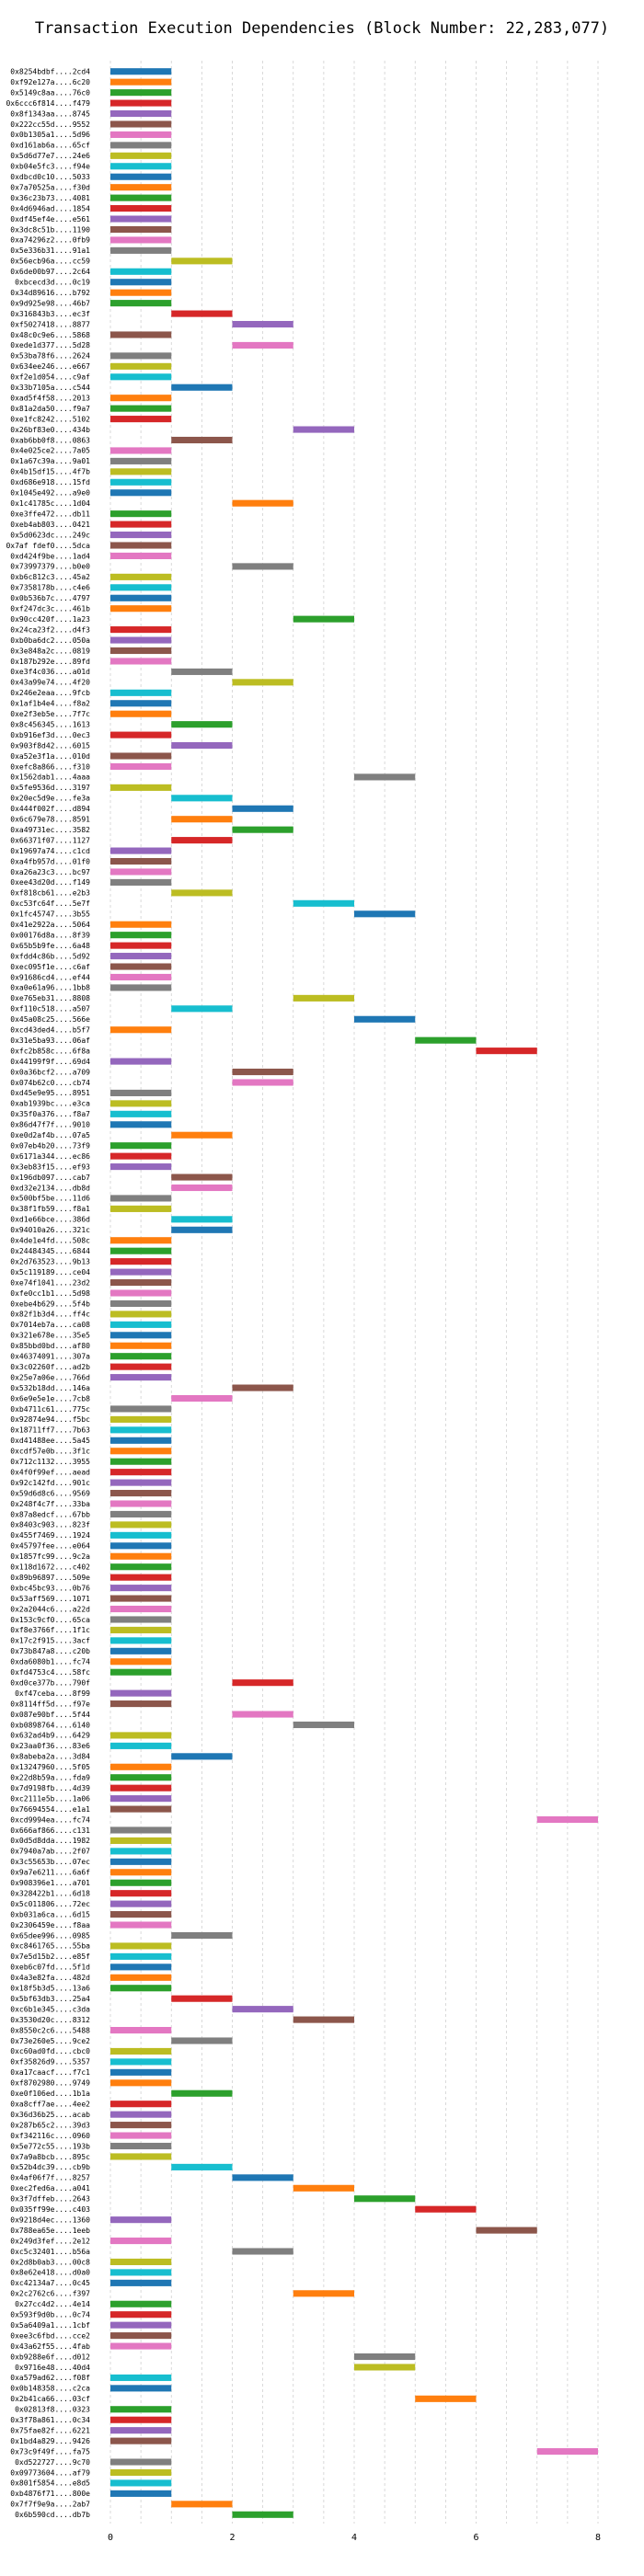  Describe the element at coordinates (50, 440) in the screenshot. I see `transaction-label: 0xab6bb0f8....0863` at that location.